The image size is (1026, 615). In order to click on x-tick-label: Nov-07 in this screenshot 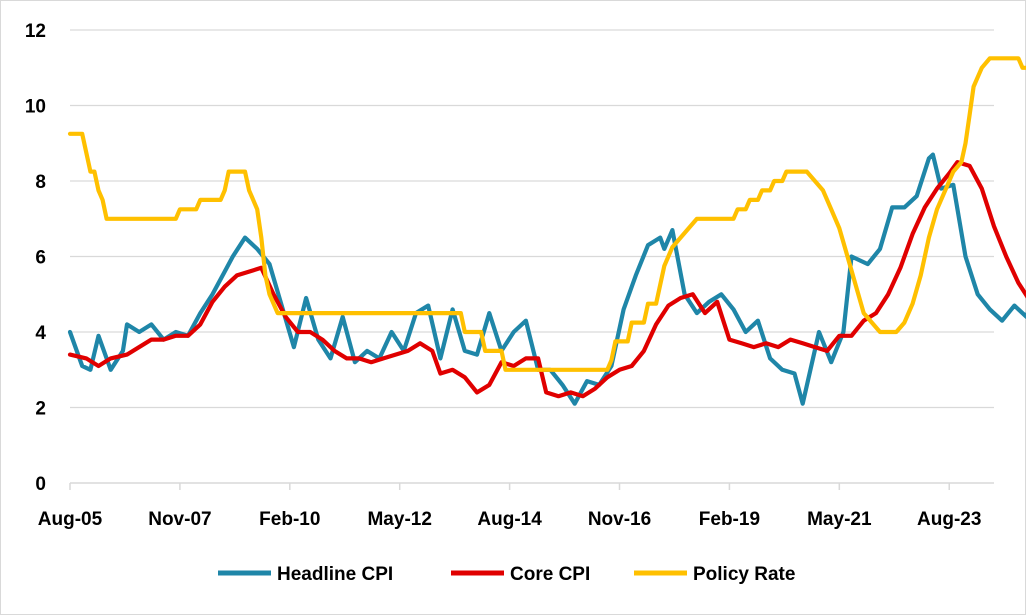, I will do `click(179, 519)`.